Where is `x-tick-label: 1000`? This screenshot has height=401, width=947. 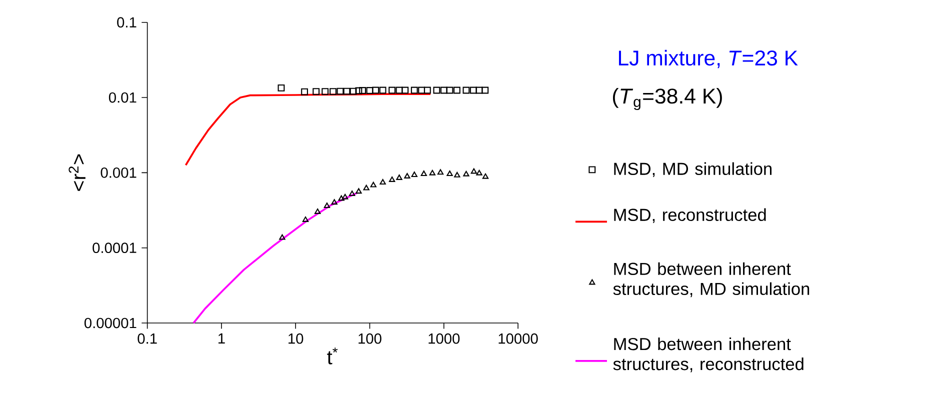 x-tick-label: 1000 is located at coordinates (444, 338).